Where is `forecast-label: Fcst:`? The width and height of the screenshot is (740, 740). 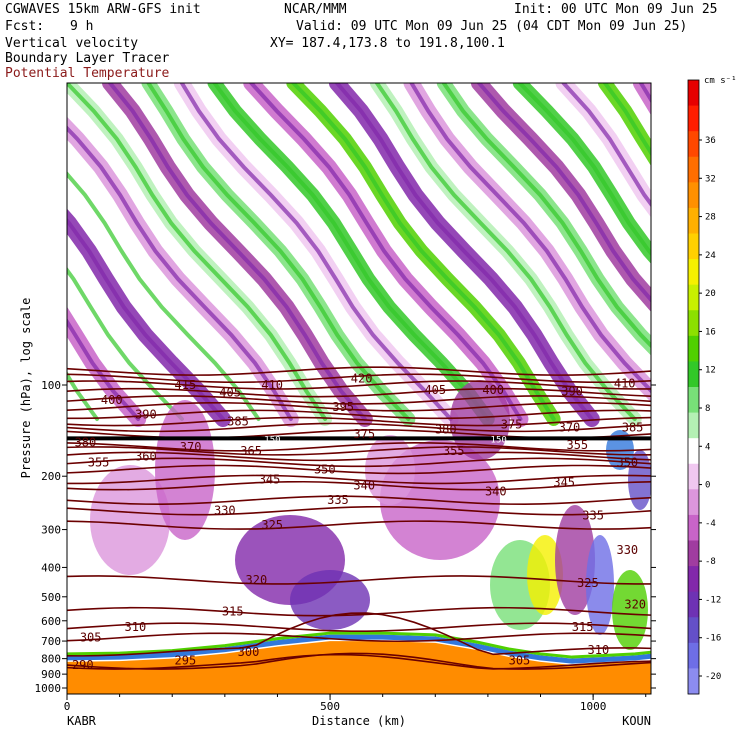 forecast-label: Fcst: is located at coordinates (25, 26).